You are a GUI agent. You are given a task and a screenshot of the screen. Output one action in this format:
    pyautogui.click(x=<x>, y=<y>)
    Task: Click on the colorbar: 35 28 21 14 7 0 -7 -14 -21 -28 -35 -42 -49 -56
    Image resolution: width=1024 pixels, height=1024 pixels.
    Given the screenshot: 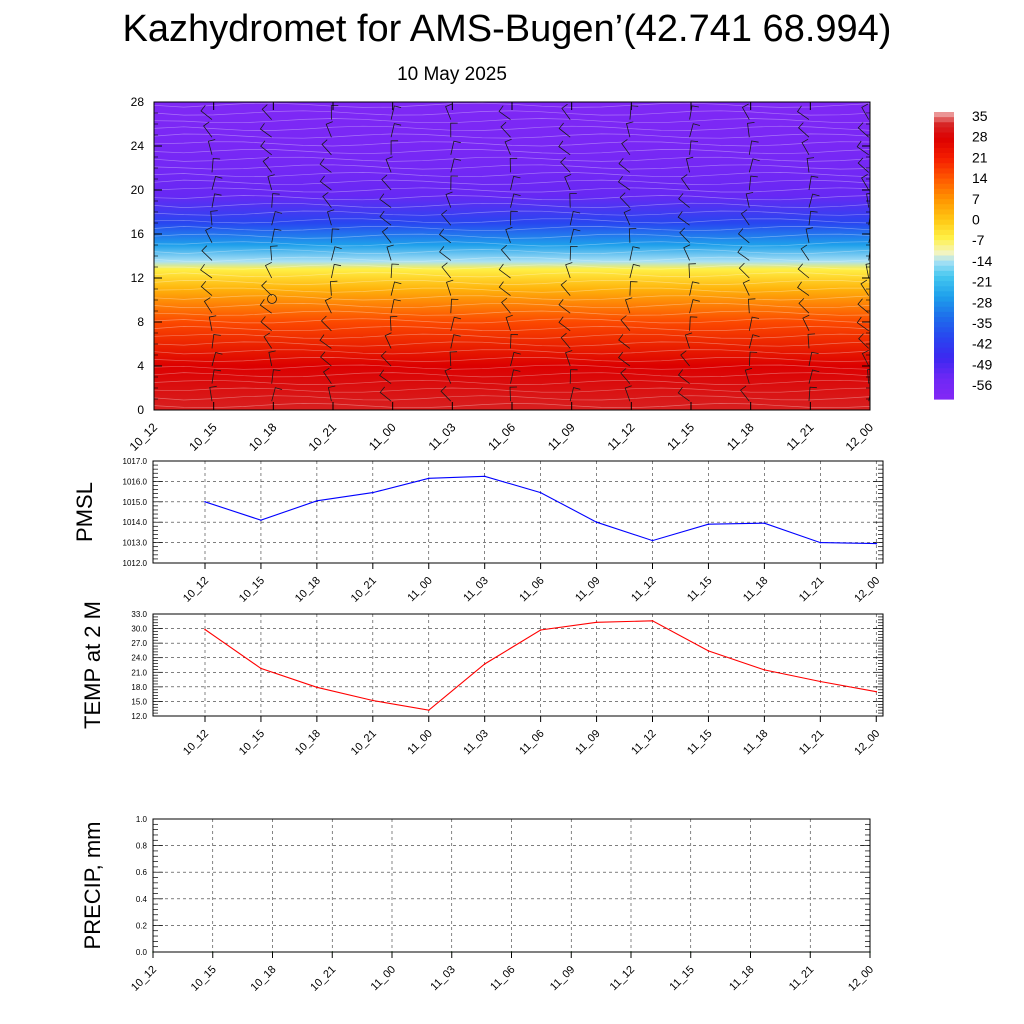 What is the action you would take?
    pyautogui.click(x=963, y=254)
    